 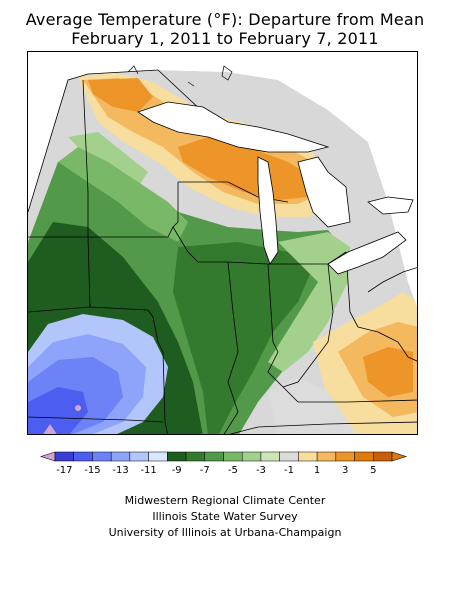 What do you see at coordinates (216, 470) in the screenshot?
I see `legend-labels: -17 -15 -13 -11 -9 -7 -5 -3 -1 1 3 5` at bounding box center [216, 470].